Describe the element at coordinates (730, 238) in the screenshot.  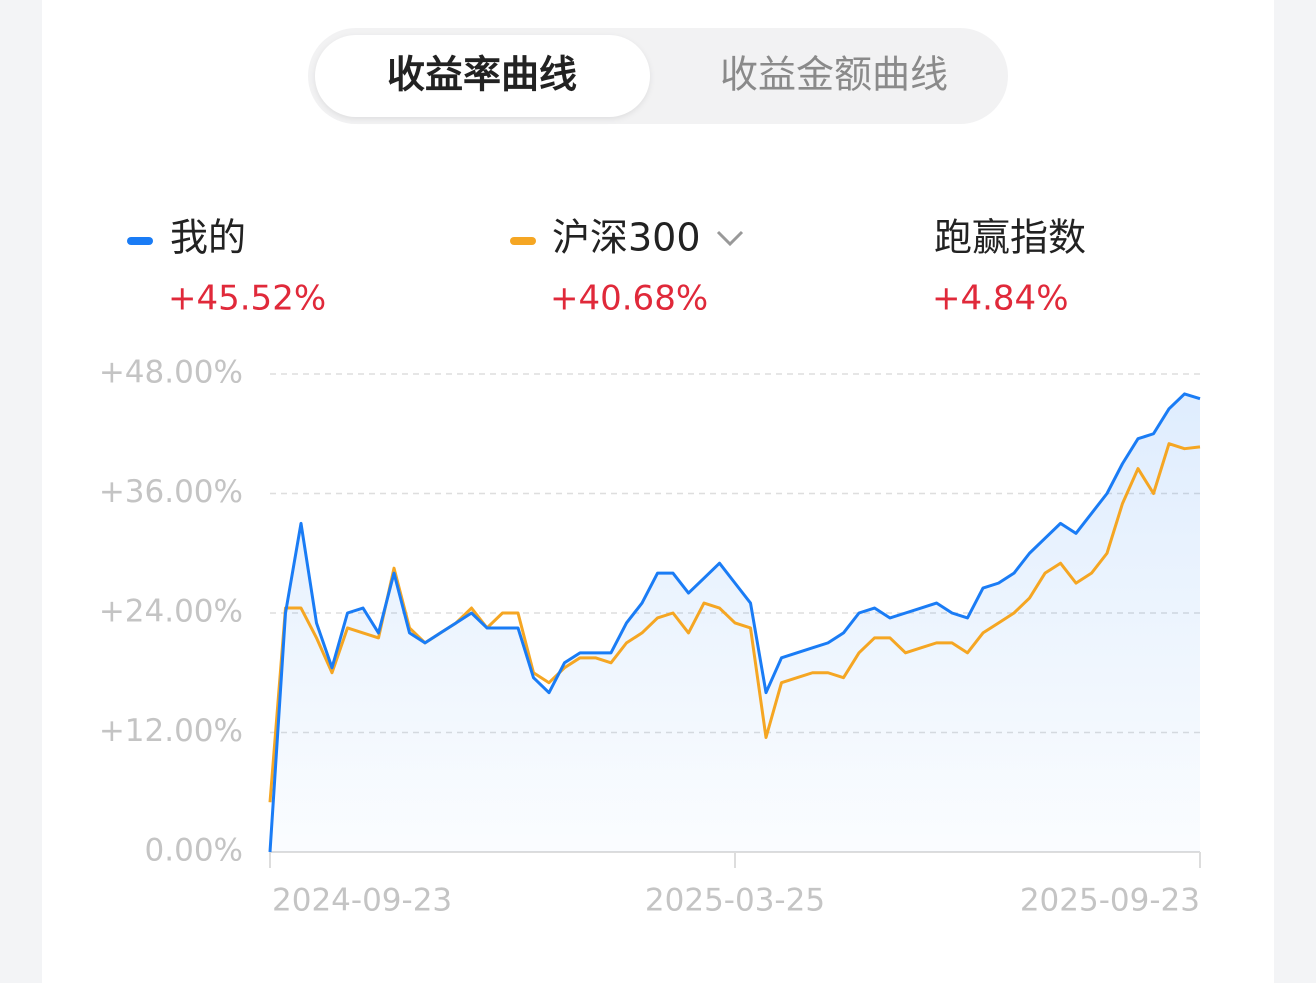
I see `dropdown-chevron` at that location.